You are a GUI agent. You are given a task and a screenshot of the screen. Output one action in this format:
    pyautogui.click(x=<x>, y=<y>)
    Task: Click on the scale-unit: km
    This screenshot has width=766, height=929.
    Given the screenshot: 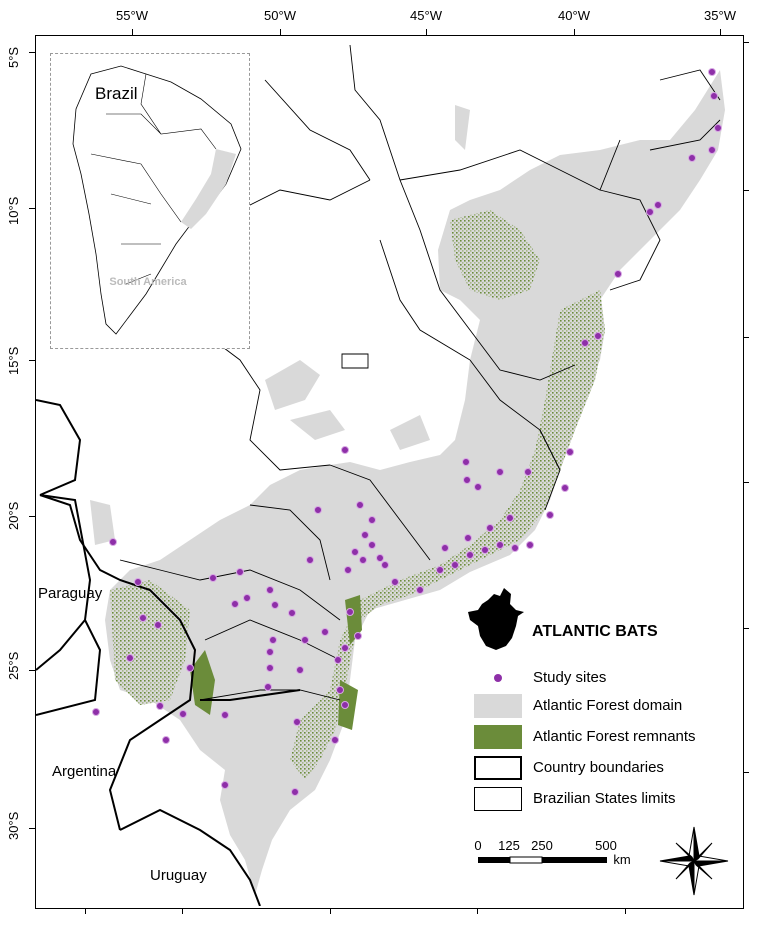 What is the action you would take?
    pyautogui.click(x=622, y=859)
    